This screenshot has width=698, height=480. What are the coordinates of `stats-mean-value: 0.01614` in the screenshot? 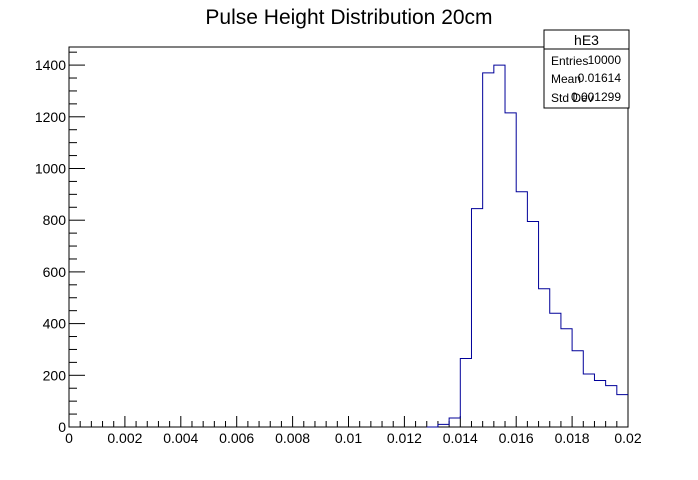 It's located at (600, 78).